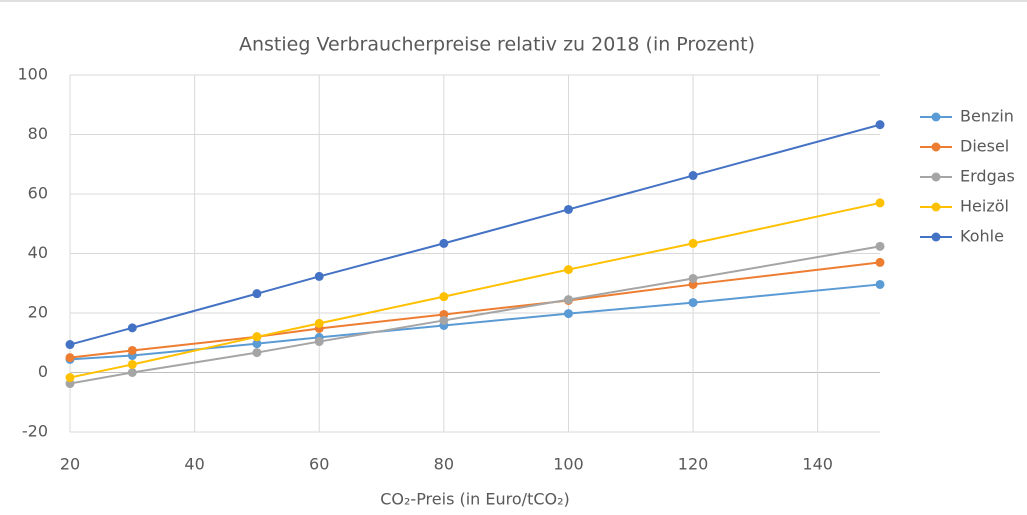 The width and height of the screenshot is (1027, 515). Describe the element at coordinates (32, 74) in the screenshot. I see `y-tick-label: 100` at that location.